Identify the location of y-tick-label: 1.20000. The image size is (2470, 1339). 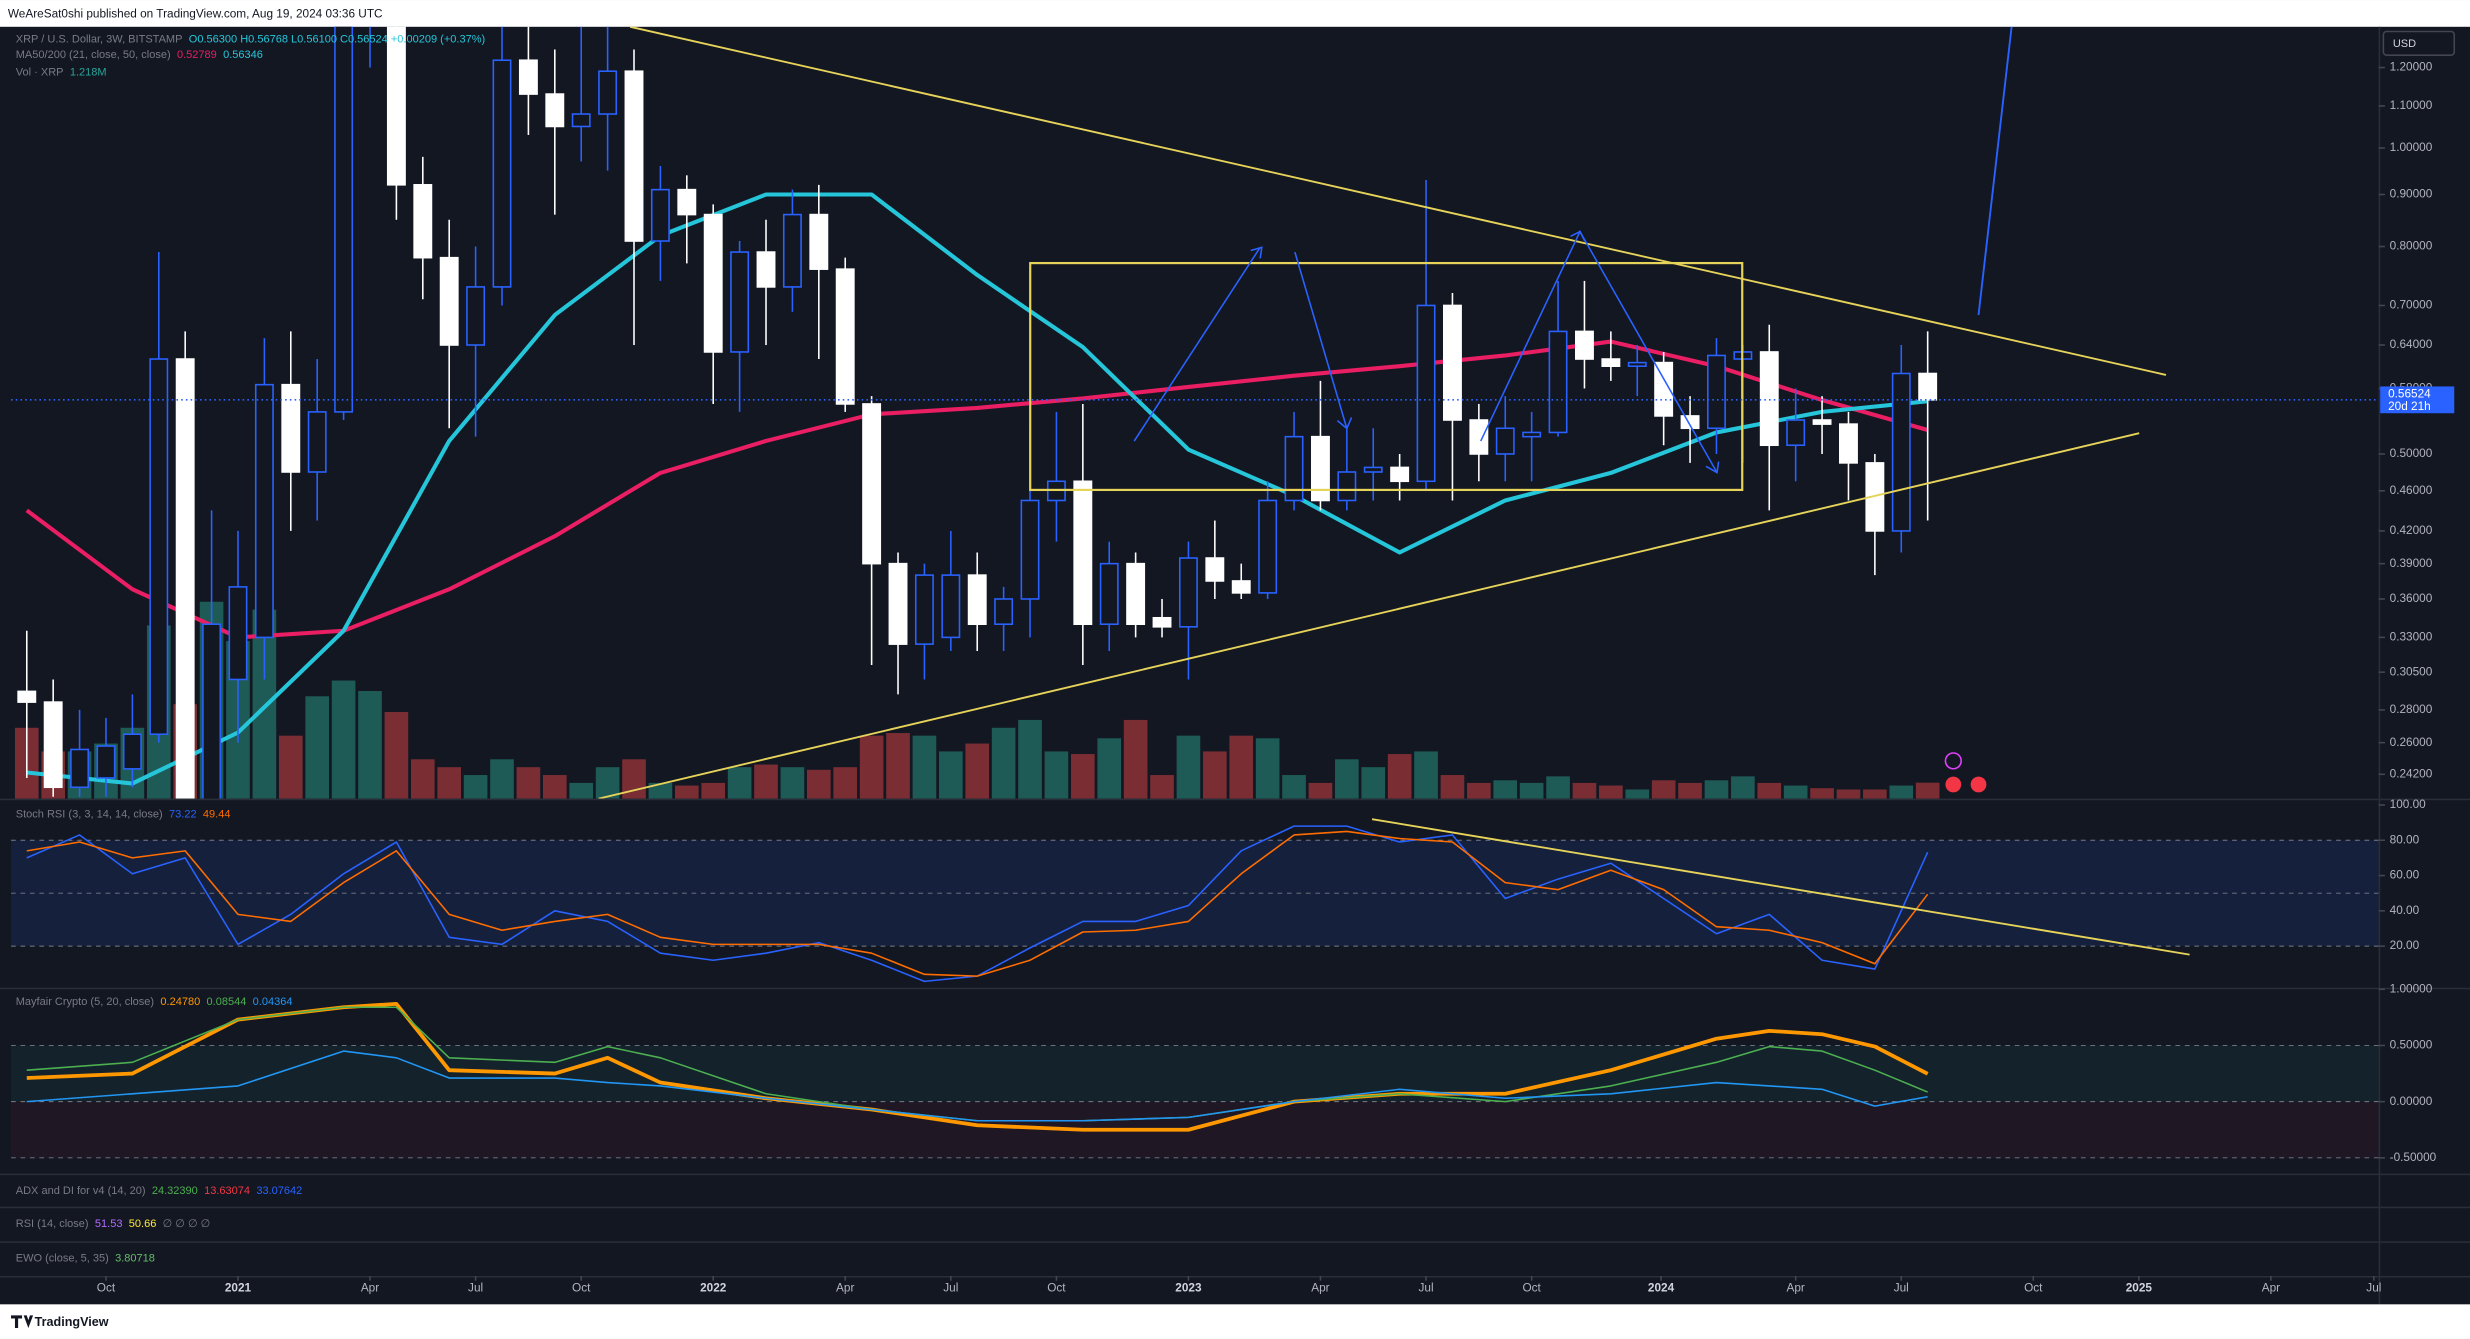
(2411, 67).